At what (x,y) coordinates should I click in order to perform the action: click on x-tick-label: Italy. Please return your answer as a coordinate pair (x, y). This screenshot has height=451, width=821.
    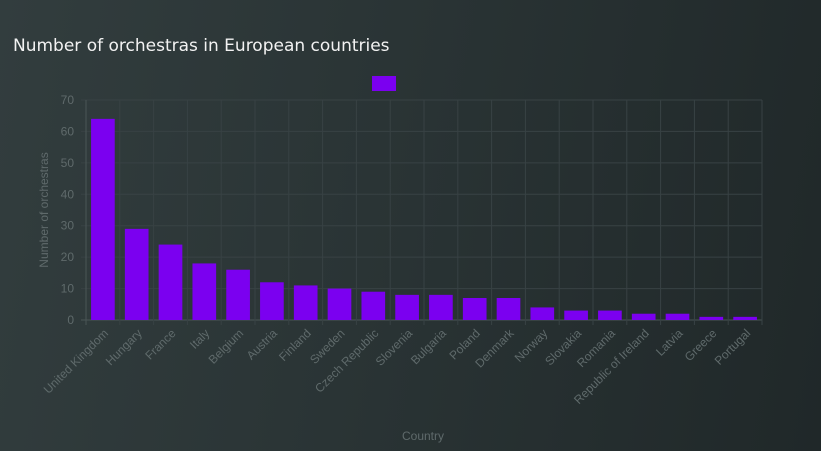
    Looking at the image, I should click on (199, 338).